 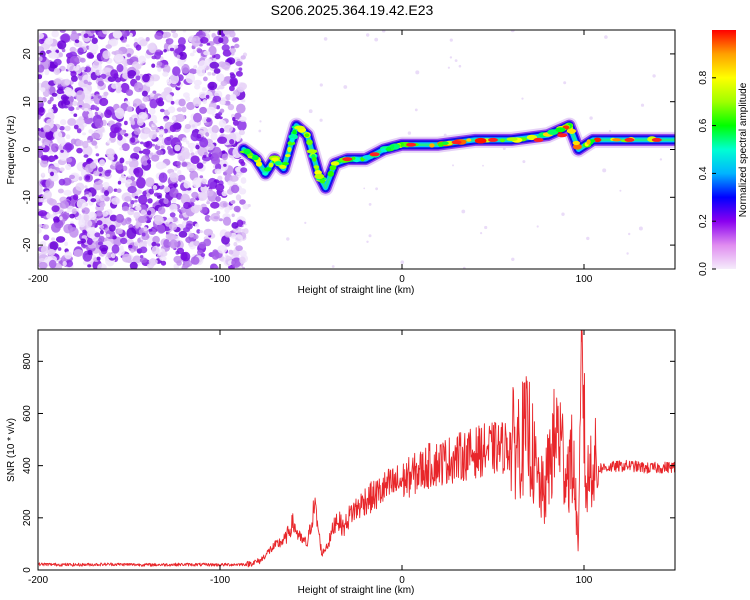 What do you see at coordinates (27, 517) in the screenshot?
I see `snr-ytick-label: 200` at bounding box center [27, 517].